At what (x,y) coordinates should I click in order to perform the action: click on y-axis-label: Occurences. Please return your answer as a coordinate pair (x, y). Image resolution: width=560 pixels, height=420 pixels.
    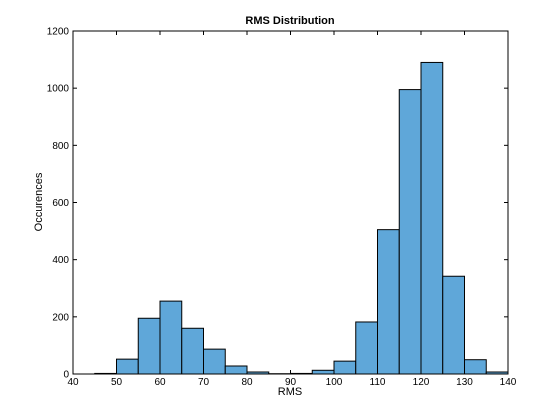
    Looking at the image, I should click on (39, 201).